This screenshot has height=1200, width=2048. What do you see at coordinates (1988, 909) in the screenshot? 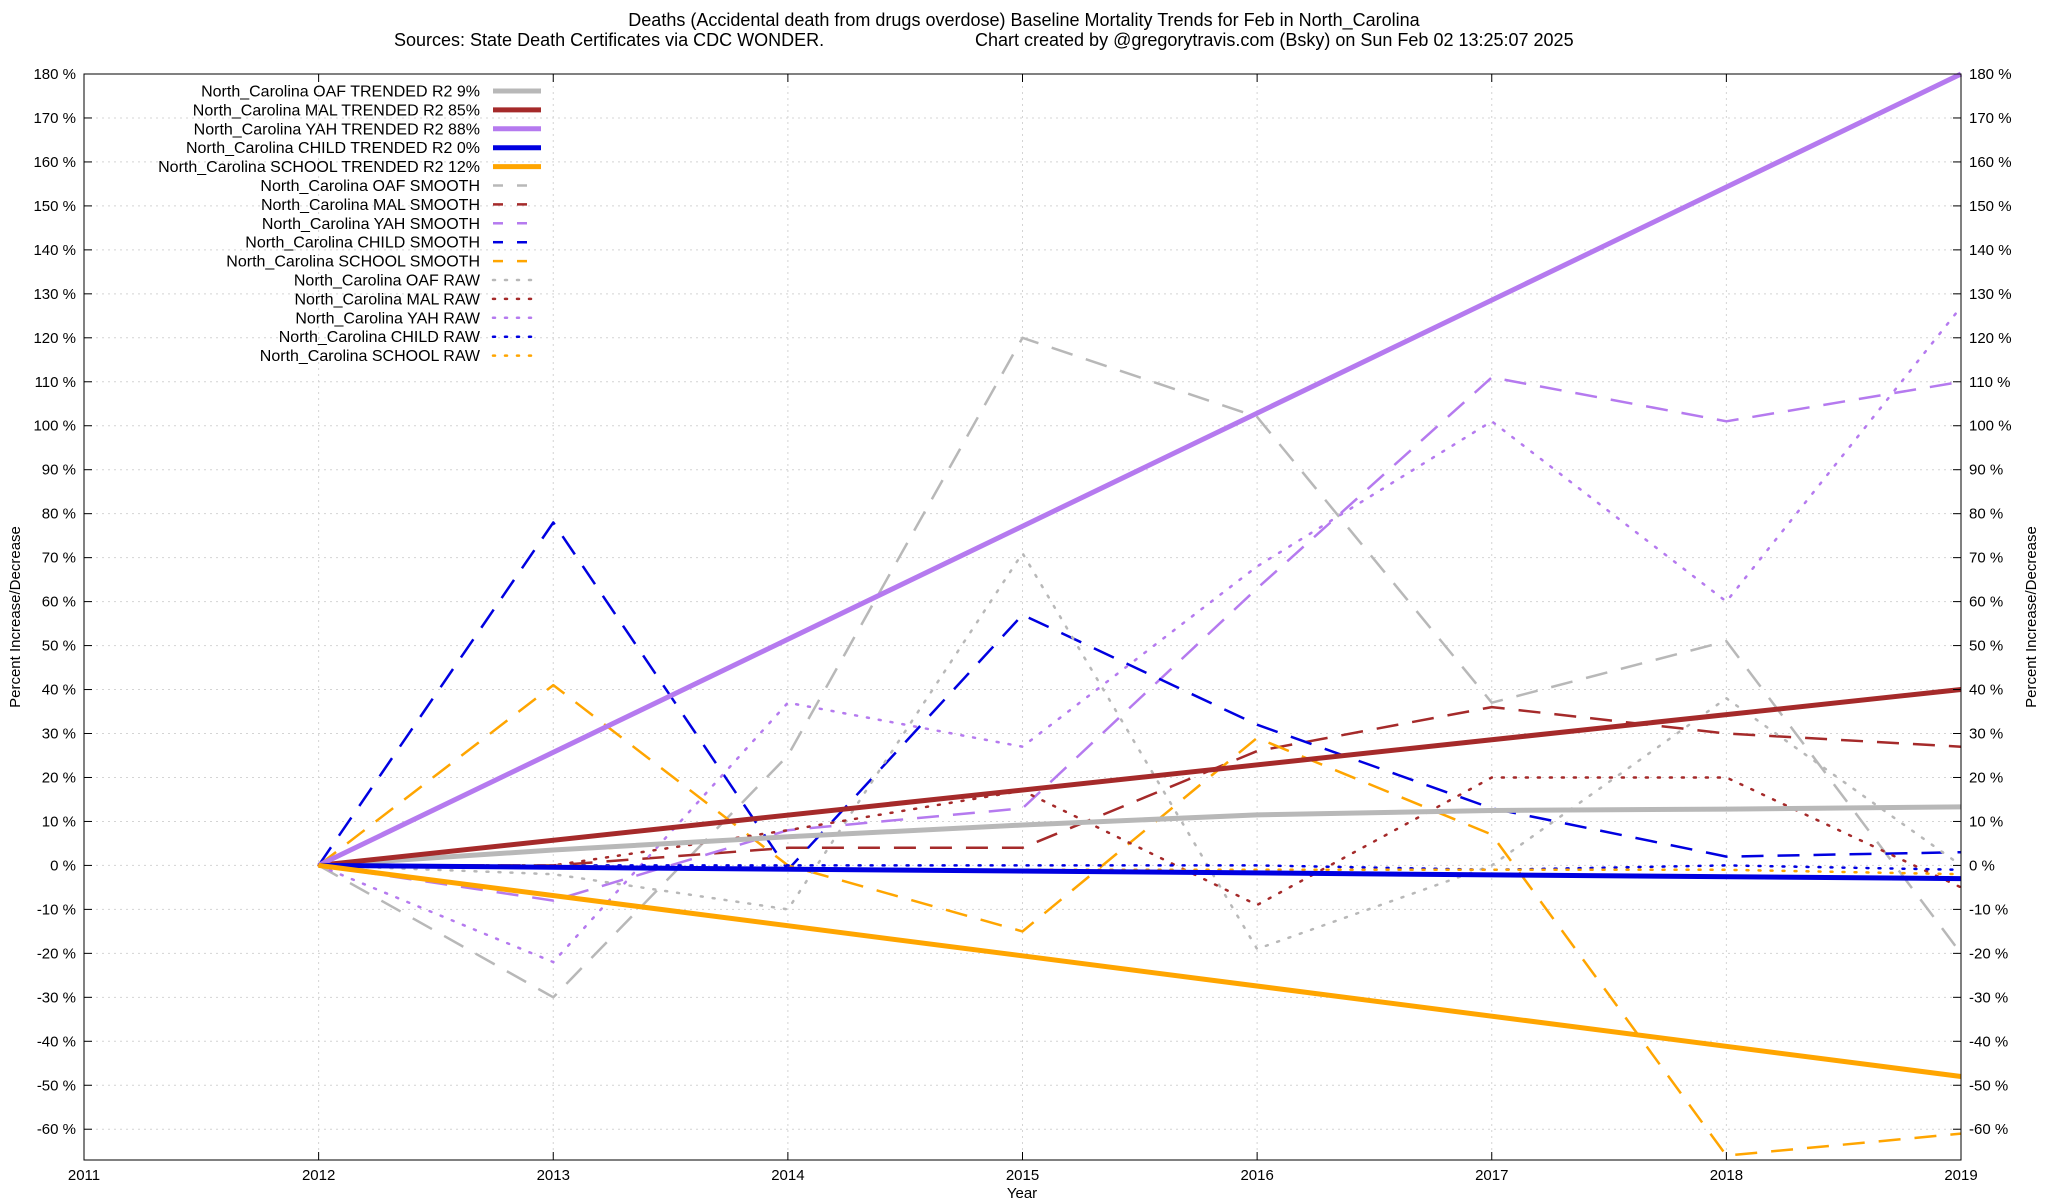
I see `y-tick-label-right: -10 %` at bounding box center [1988, 909].